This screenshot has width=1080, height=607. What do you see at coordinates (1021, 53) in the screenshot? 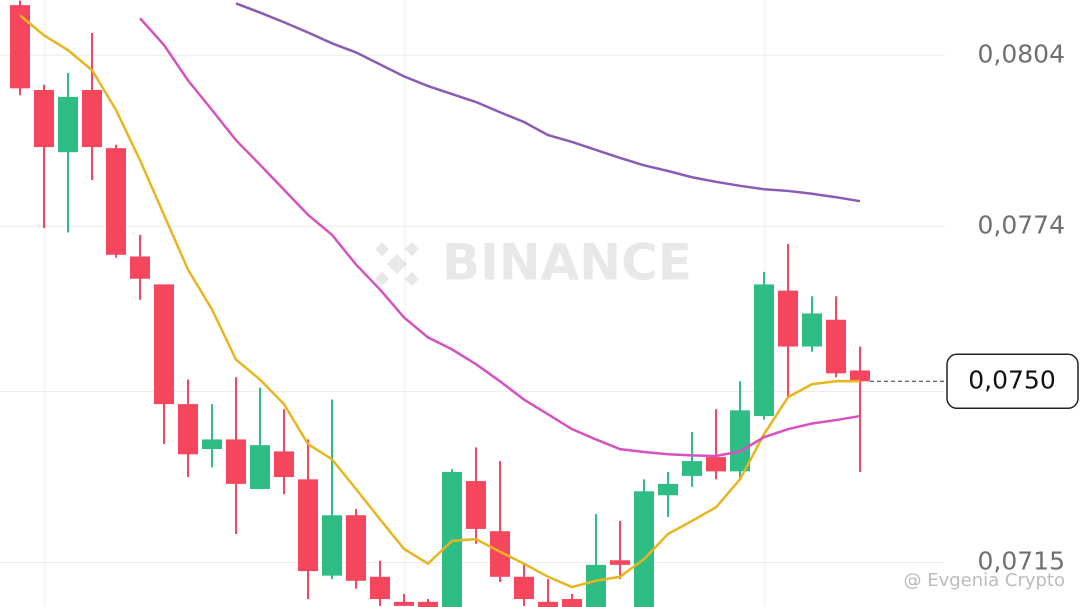
I see `y-tick-label: 0,0804` at bounding box center [1021, 53].